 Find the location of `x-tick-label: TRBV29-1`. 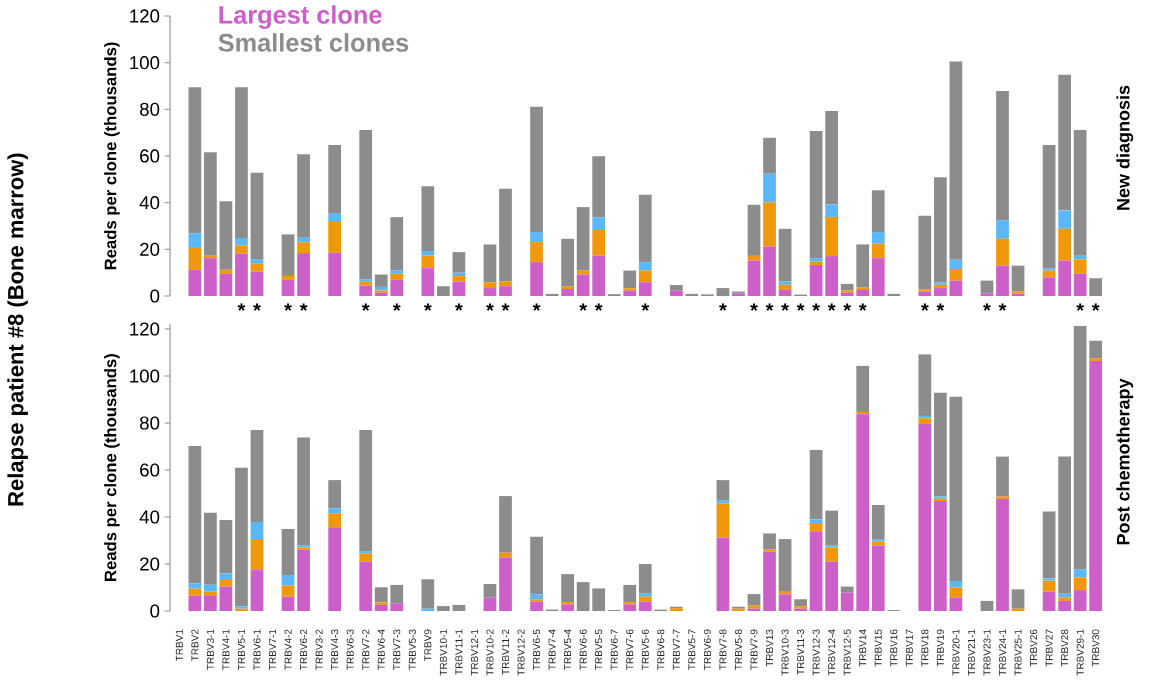

x-tick-label: TRBV29-1 is located at coordinates (1080, 652).